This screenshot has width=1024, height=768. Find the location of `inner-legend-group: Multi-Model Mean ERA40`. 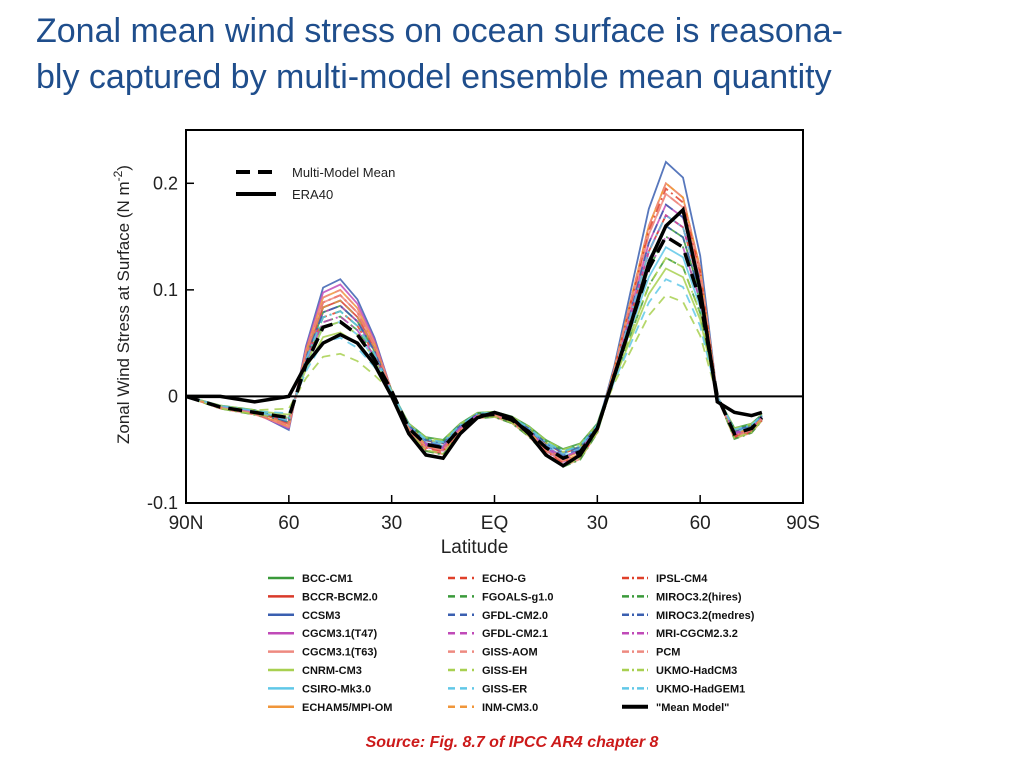

inner-legend-group: Multi-Model Mean ERA40 is located at coordinates (315, 183).